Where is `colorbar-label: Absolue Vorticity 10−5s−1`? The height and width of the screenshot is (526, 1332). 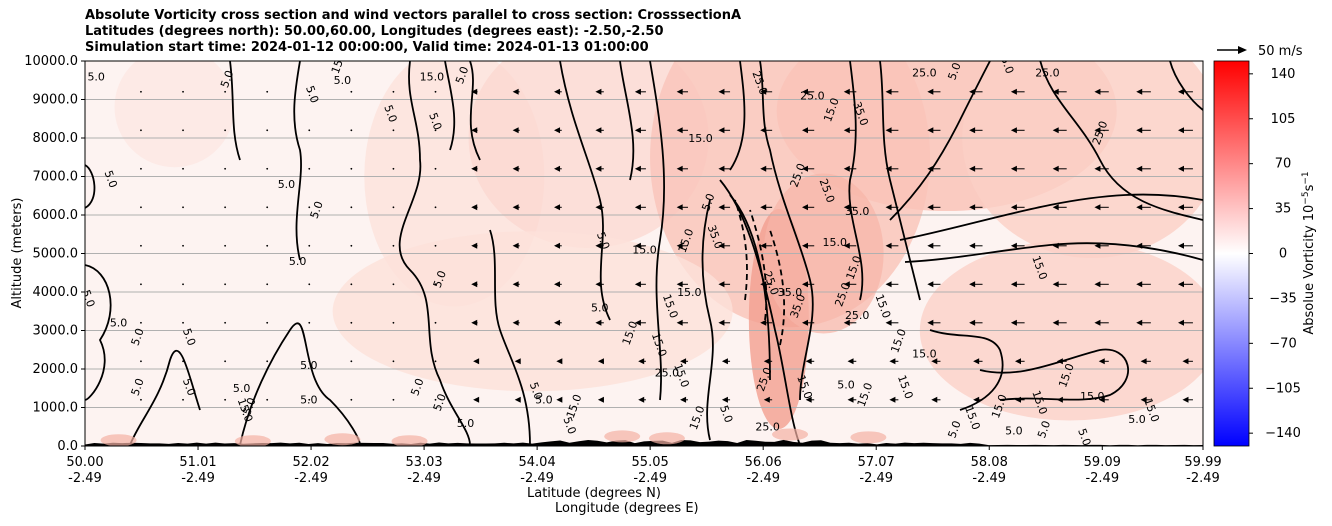
colorbar-label: Absolue Vorticity 10−5s−1 is located at coordinates (1309, 252).